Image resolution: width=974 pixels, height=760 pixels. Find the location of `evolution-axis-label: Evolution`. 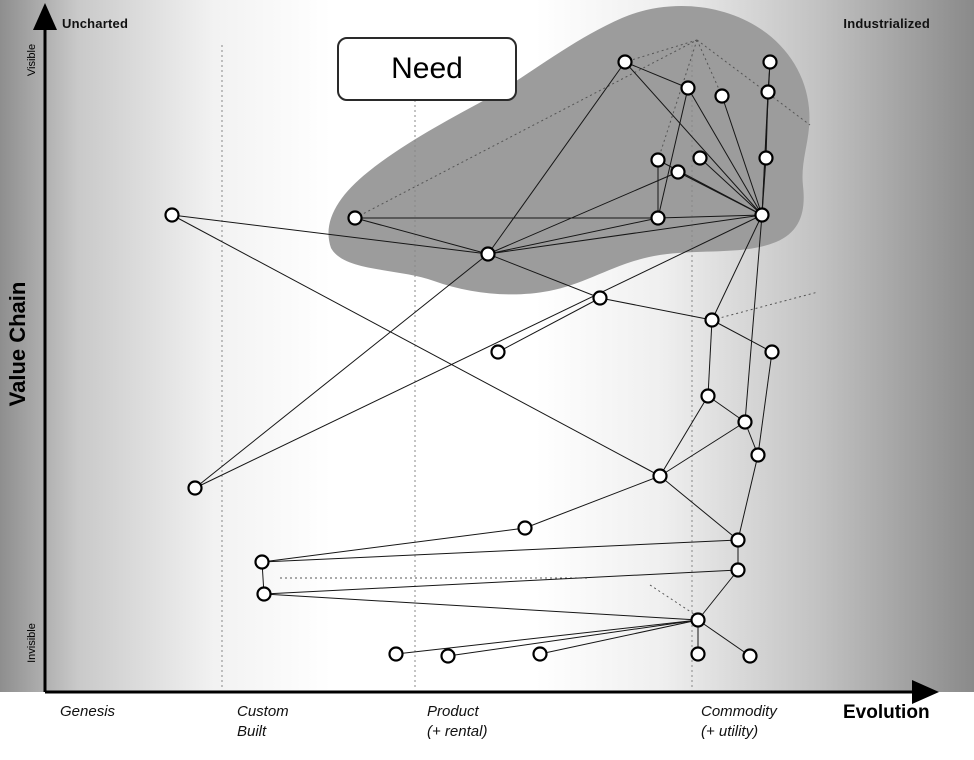

evolution-axis-label: Evolution is located at coordinates (886, 712).